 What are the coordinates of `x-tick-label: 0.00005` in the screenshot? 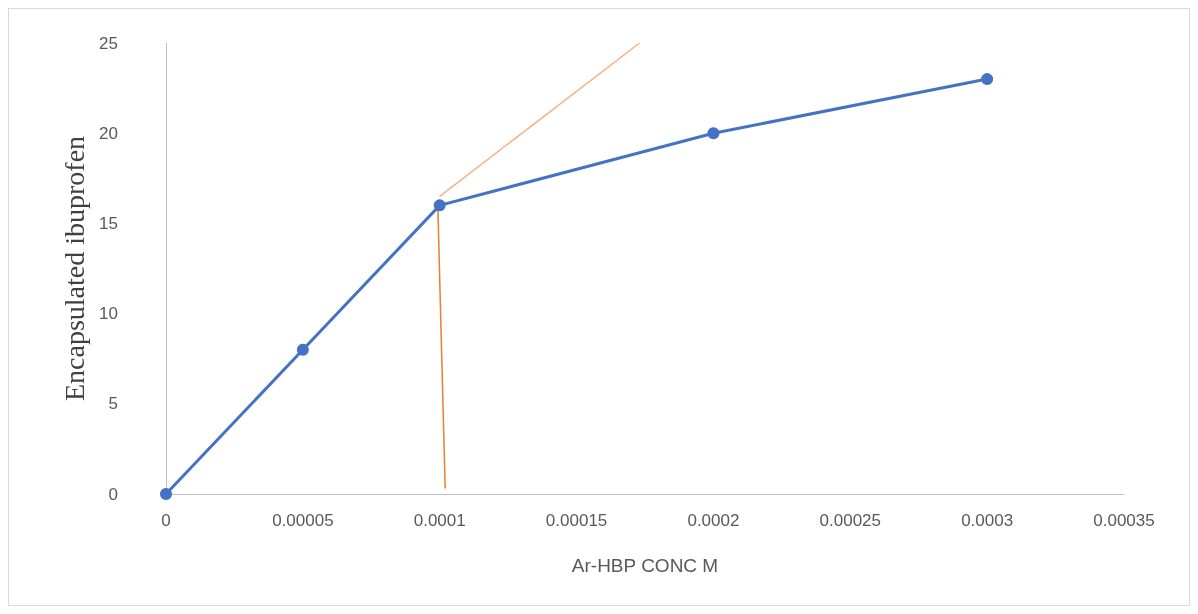 It's located at (303, 520).